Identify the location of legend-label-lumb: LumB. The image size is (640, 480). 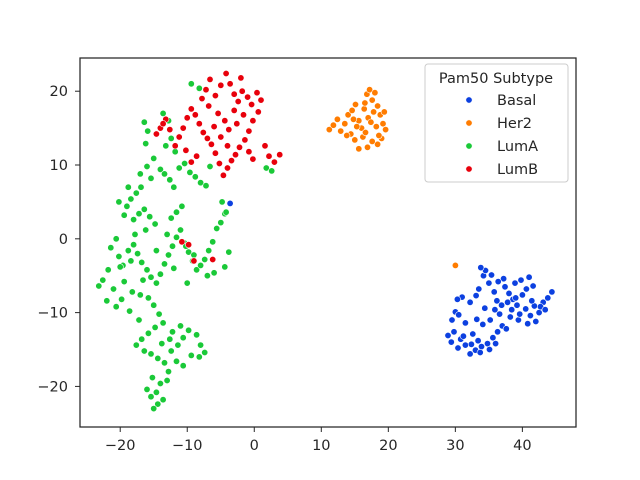
(517, 170).